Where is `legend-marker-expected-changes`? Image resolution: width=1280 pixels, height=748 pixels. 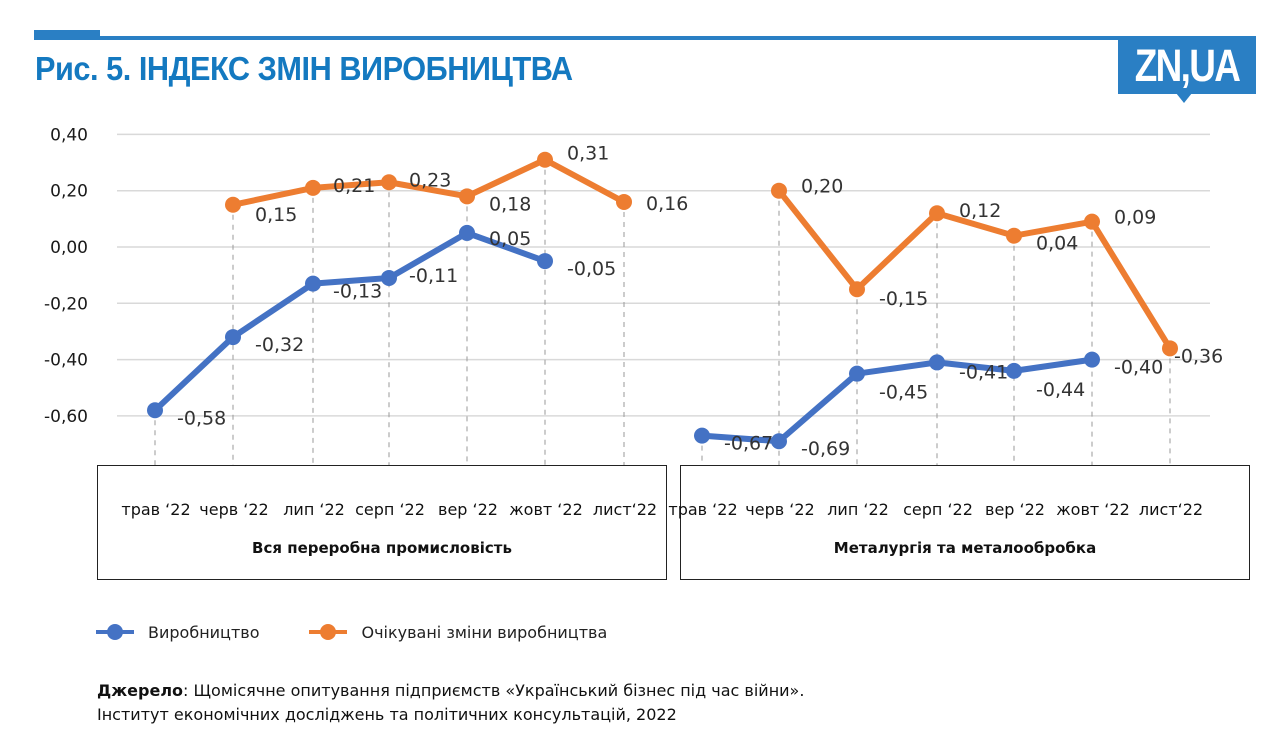 legend-marker-expected-changes is located at coordinates (328, 632).